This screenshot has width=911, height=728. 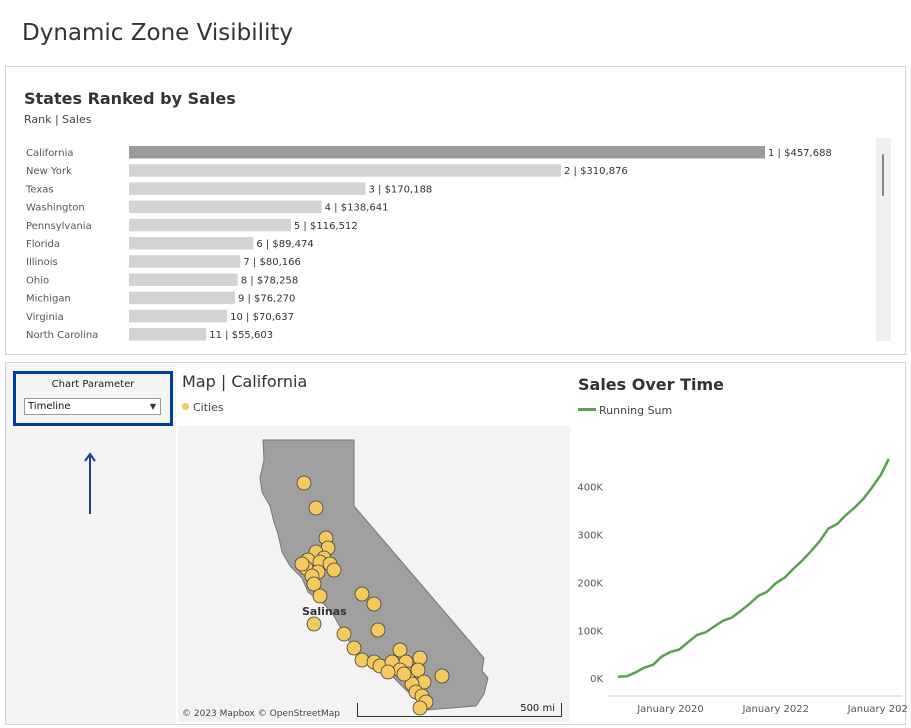 I want to click on x-tick-label: January 2022, so click(x=775, y=709).